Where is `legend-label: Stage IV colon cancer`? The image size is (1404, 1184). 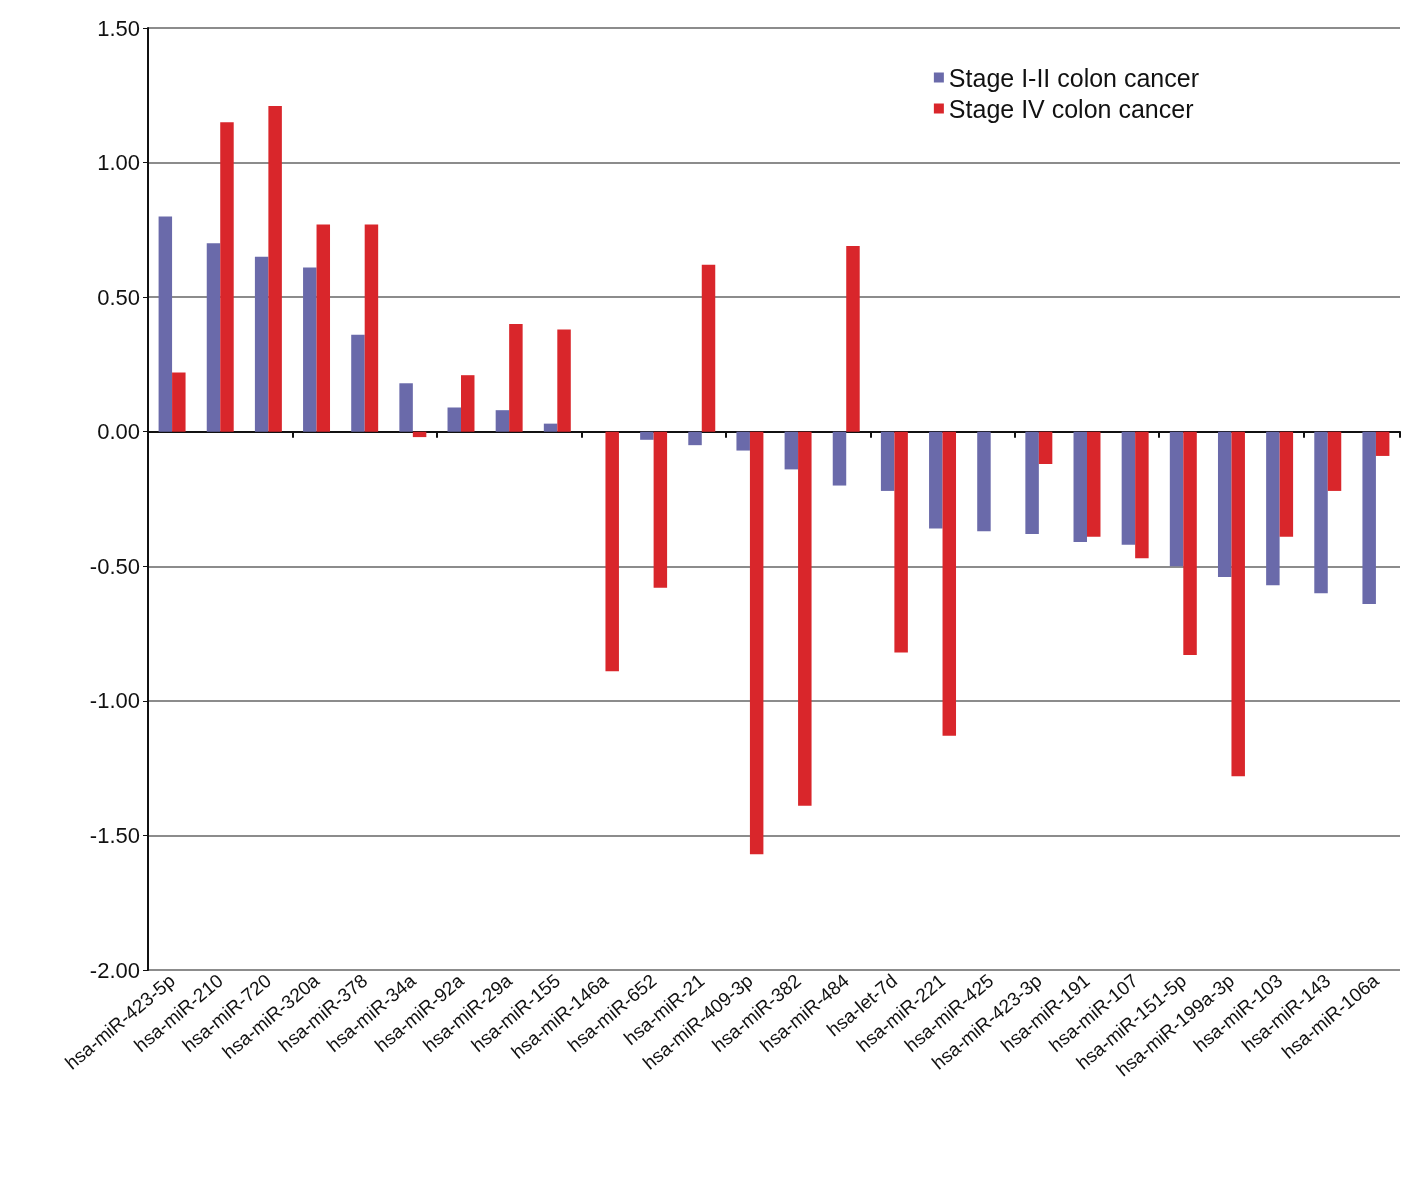
legend-label: Stage IV colon cancer is located at coordinates (1071, 108).